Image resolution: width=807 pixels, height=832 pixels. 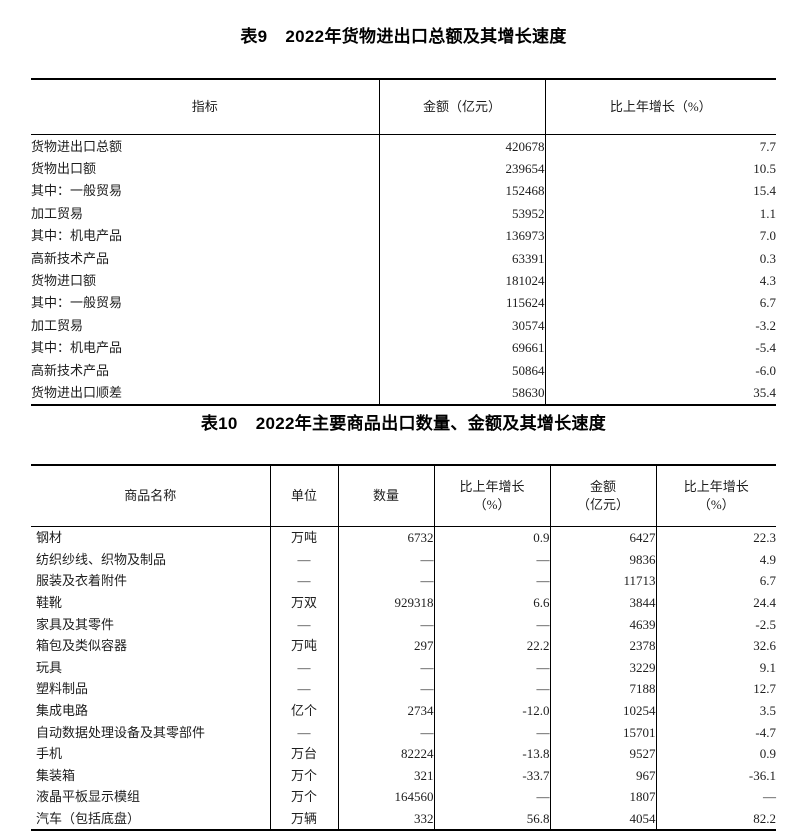 I want to click on row-amt-growth: 3.5, so click(x=715, y=710).